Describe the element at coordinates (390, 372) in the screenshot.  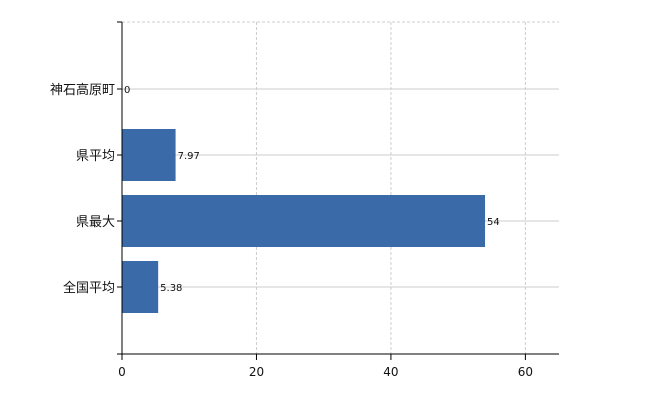
I see `x-tick-label-40: 40` at that location.